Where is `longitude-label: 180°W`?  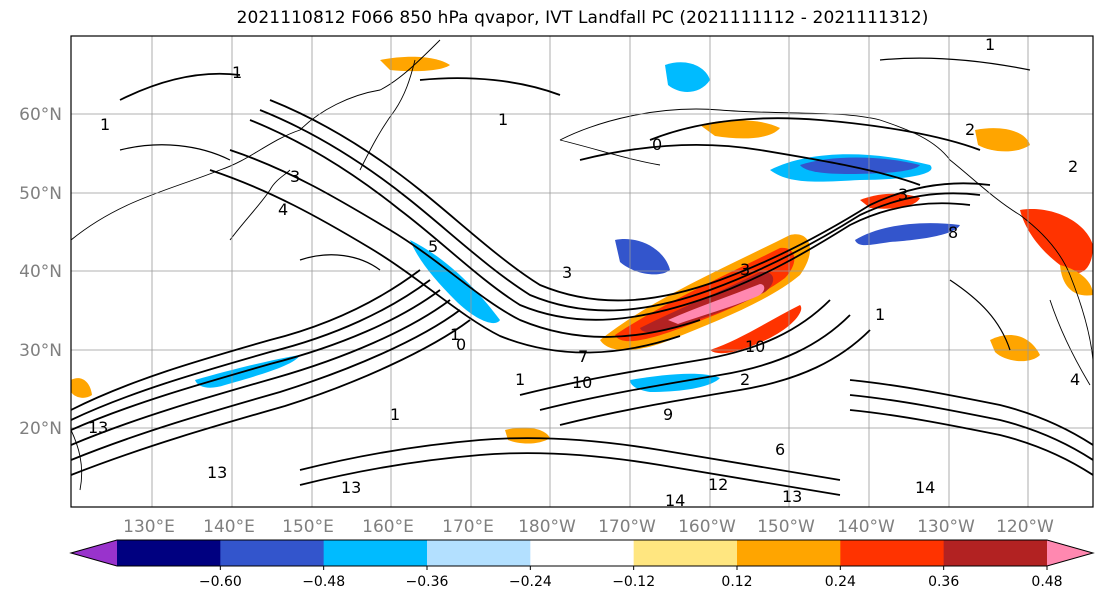
longitude-label: 180°W is located at coordinates (547, 527).